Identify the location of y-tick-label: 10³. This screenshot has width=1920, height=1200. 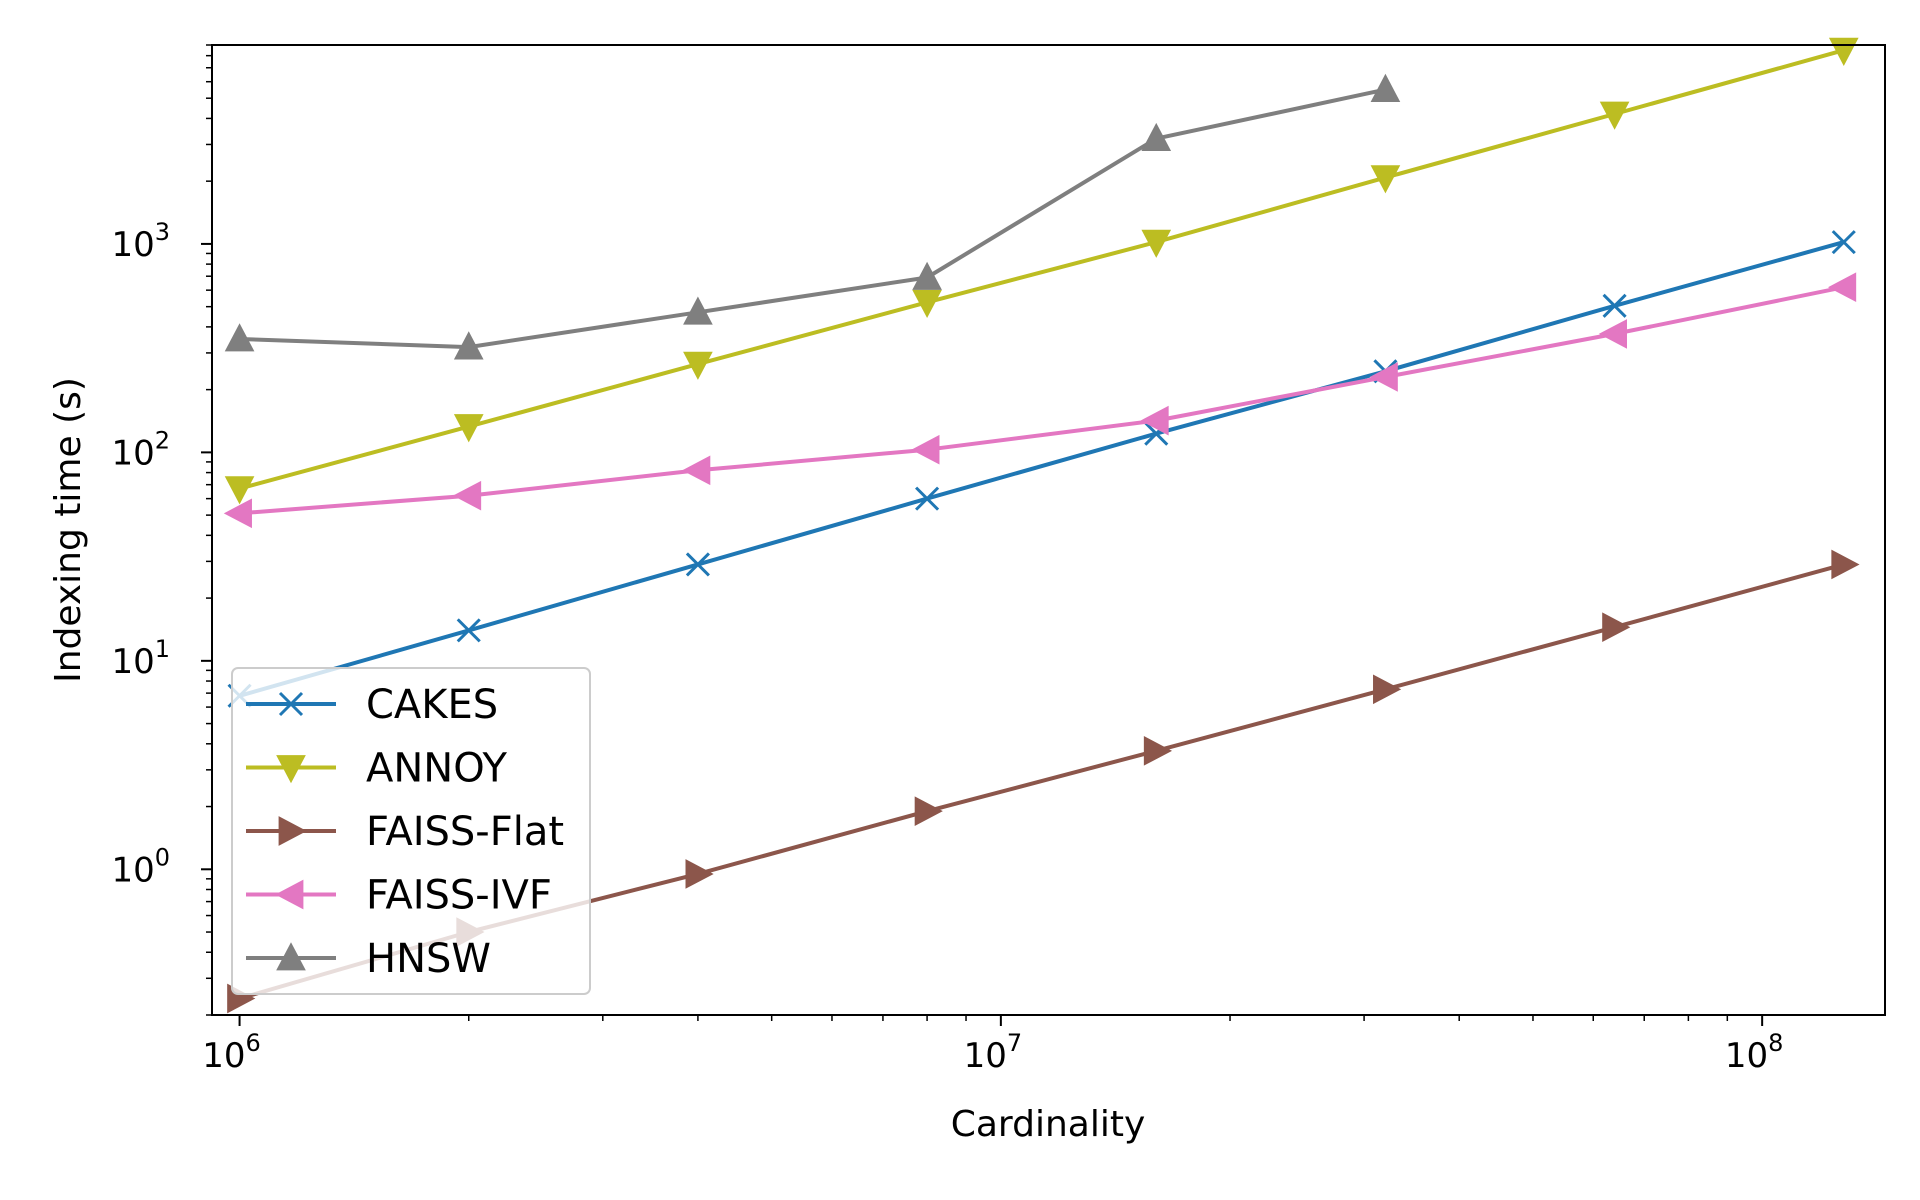
(140, 241).